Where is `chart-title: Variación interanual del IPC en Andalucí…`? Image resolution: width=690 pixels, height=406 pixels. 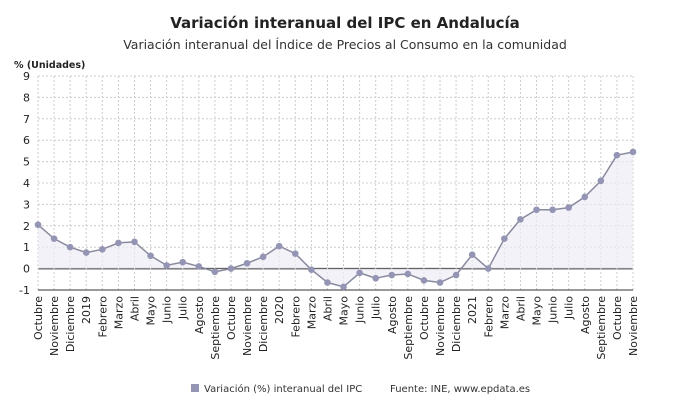
chart-title: Variación interanual del IPC en Andalucí… is located at coordinates (345, 23).